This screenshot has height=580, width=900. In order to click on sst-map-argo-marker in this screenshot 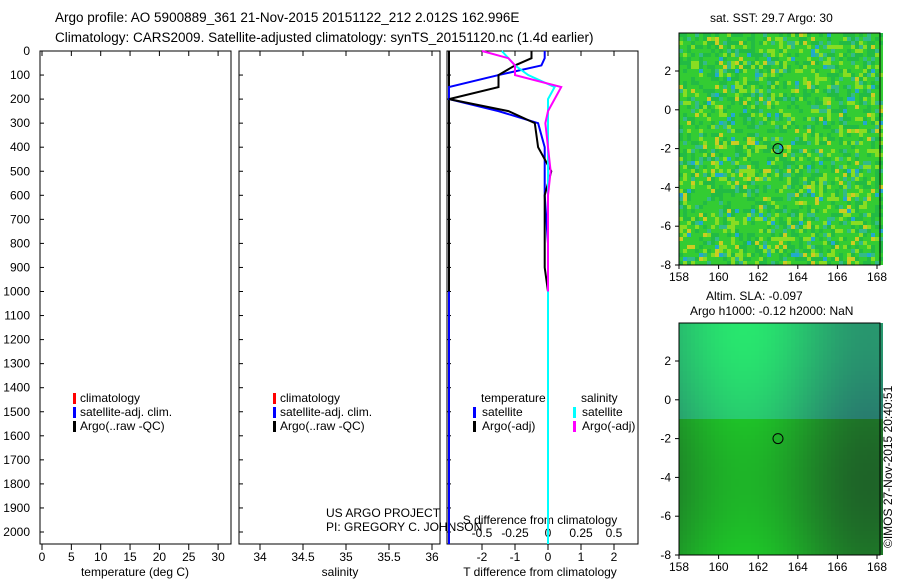, I will do `click(778, 149)`.